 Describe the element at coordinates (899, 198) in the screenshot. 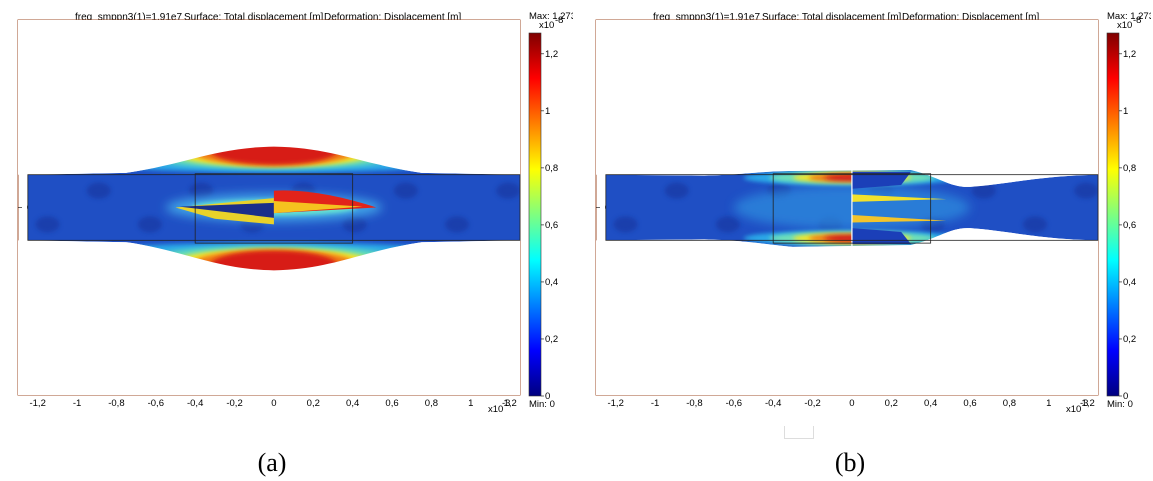

I see `crack-upper-right` at that location.